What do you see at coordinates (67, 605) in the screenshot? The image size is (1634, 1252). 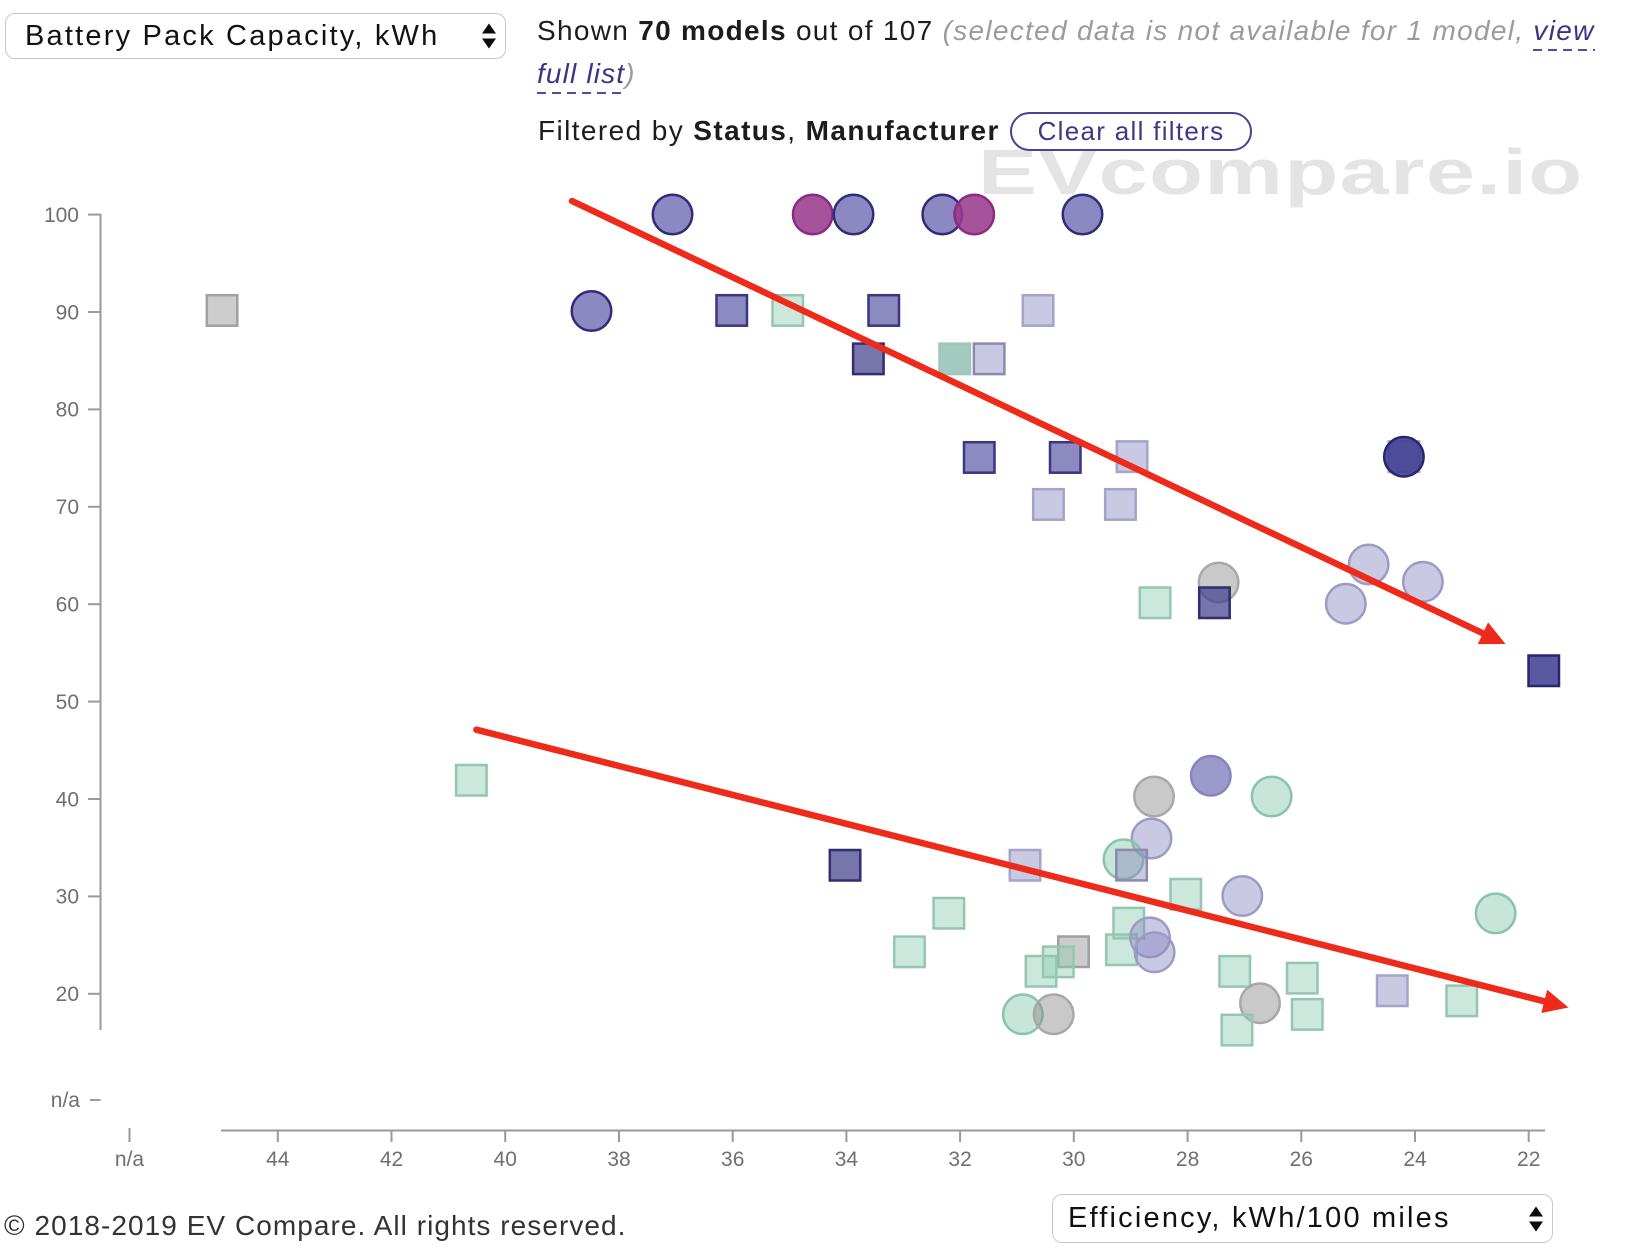 I see `svg-text: 60` at bounding box center [67, 605].